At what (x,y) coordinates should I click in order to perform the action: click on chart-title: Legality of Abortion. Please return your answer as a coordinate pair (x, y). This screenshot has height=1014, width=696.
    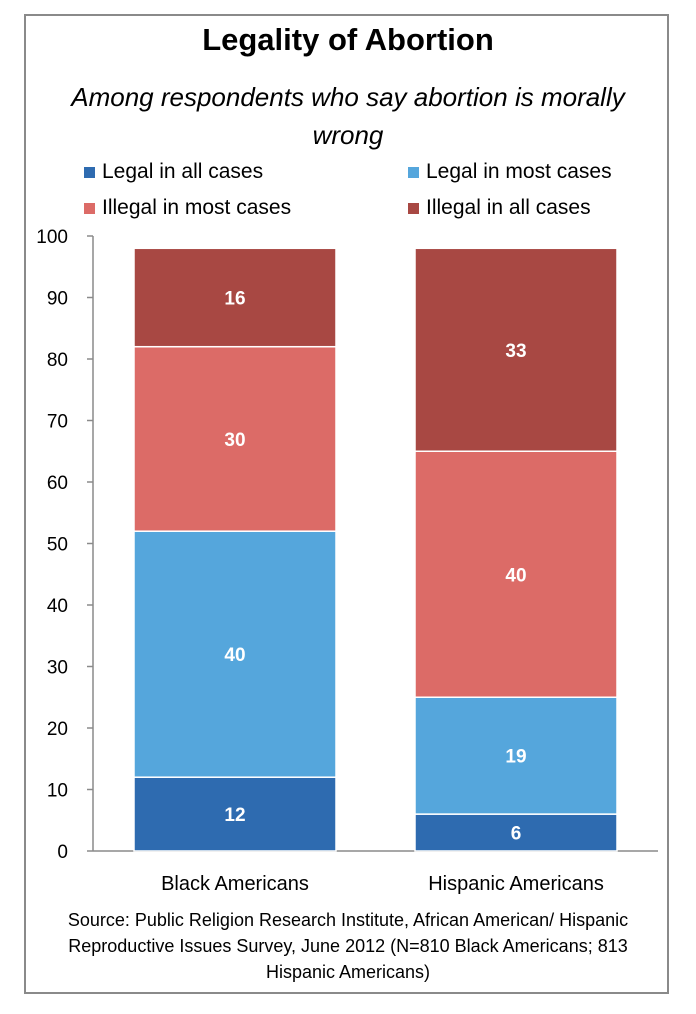
    Looking at the image, I should click on (348, 39).